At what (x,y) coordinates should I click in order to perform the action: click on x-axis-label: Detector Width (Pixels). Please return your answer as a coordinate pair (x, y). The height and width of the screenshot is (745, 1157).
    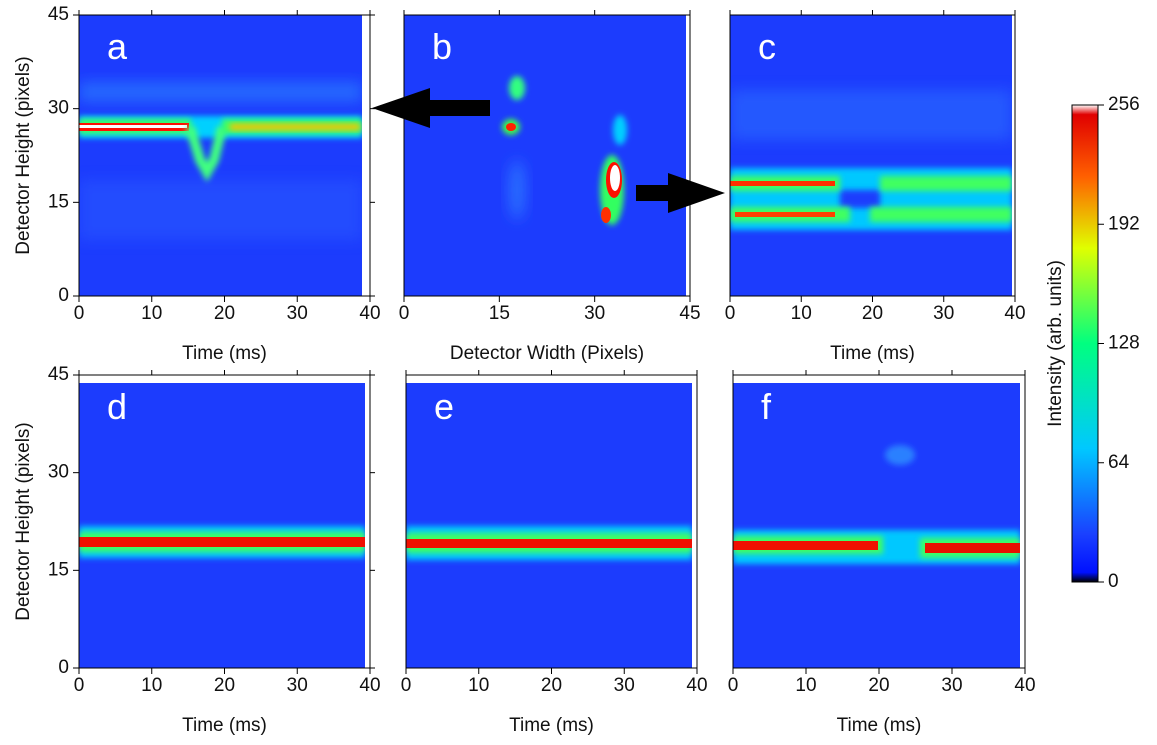
    Looking at the image, I should click on (547, 353).